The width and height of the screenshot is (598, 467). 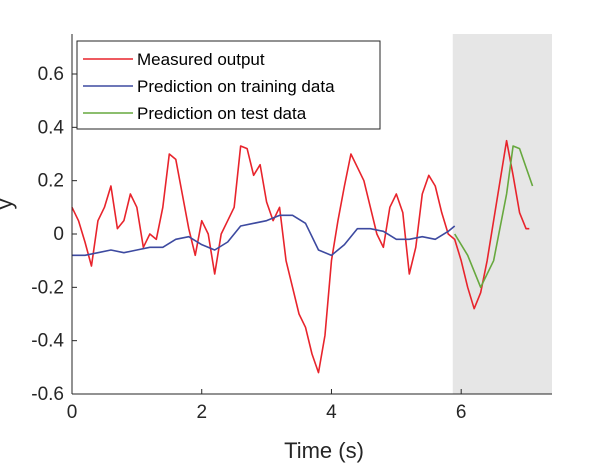 What do you see at coordinates (8, 204) in the screenshot?
I see `y-axis-label: y` at bounding box center [8, 204].